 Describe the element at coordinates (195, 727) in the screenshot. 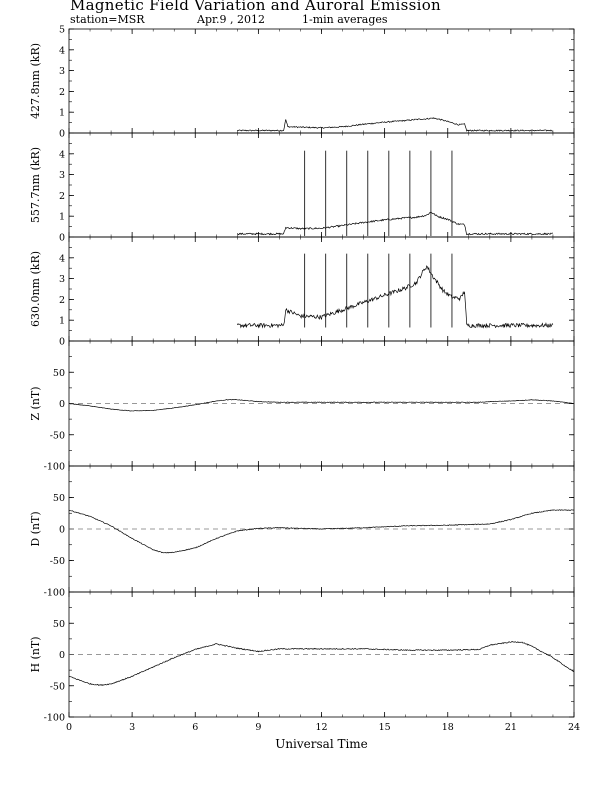

I see `x-tick-label: 6` at that location.